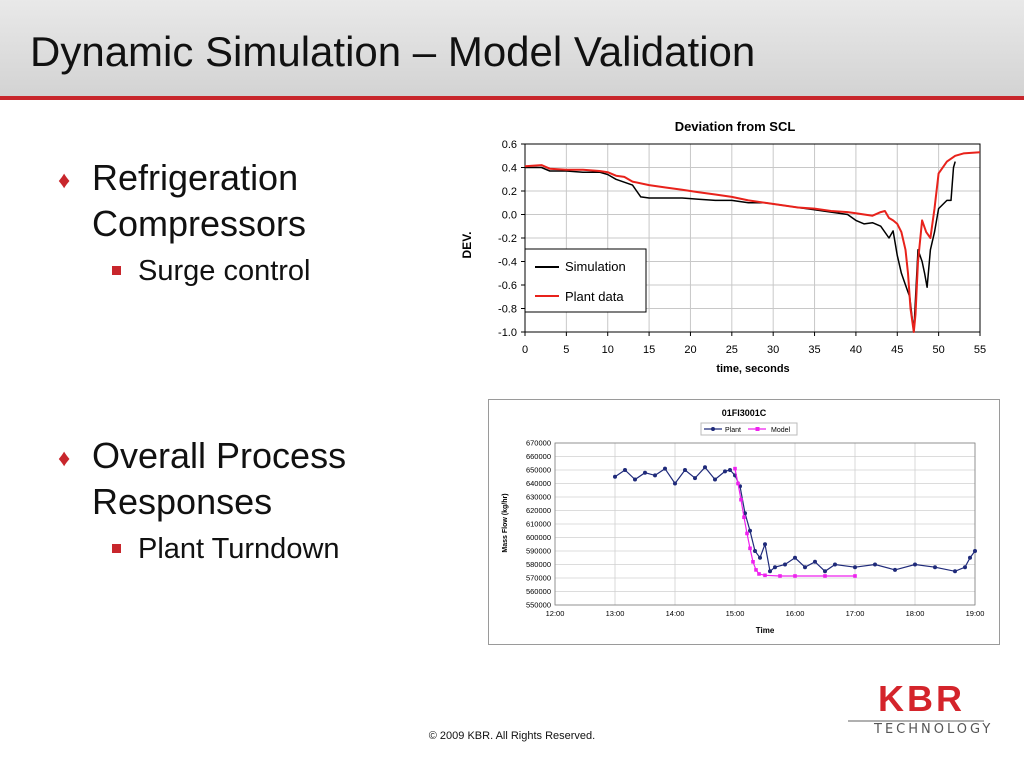  I want to click on y-tick-label: 600000, so click(538, 537).